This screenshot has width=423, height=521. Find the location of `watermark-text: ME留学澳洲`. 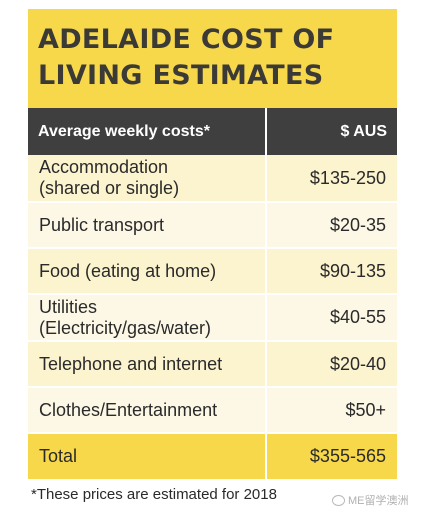

watermark-text: ME留学澳洲 is located at coordinates (378, 501).